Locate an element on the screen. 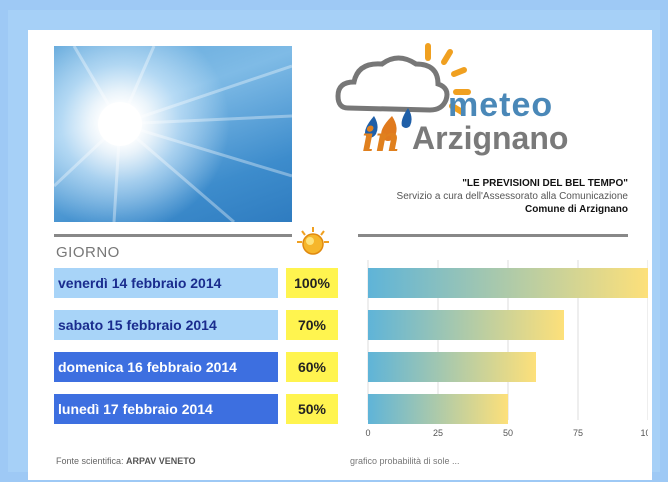 The width and height of the screenshot is (668, 482). footer-source-label: Fonte scientifica: is located at coordinates (90, 461).